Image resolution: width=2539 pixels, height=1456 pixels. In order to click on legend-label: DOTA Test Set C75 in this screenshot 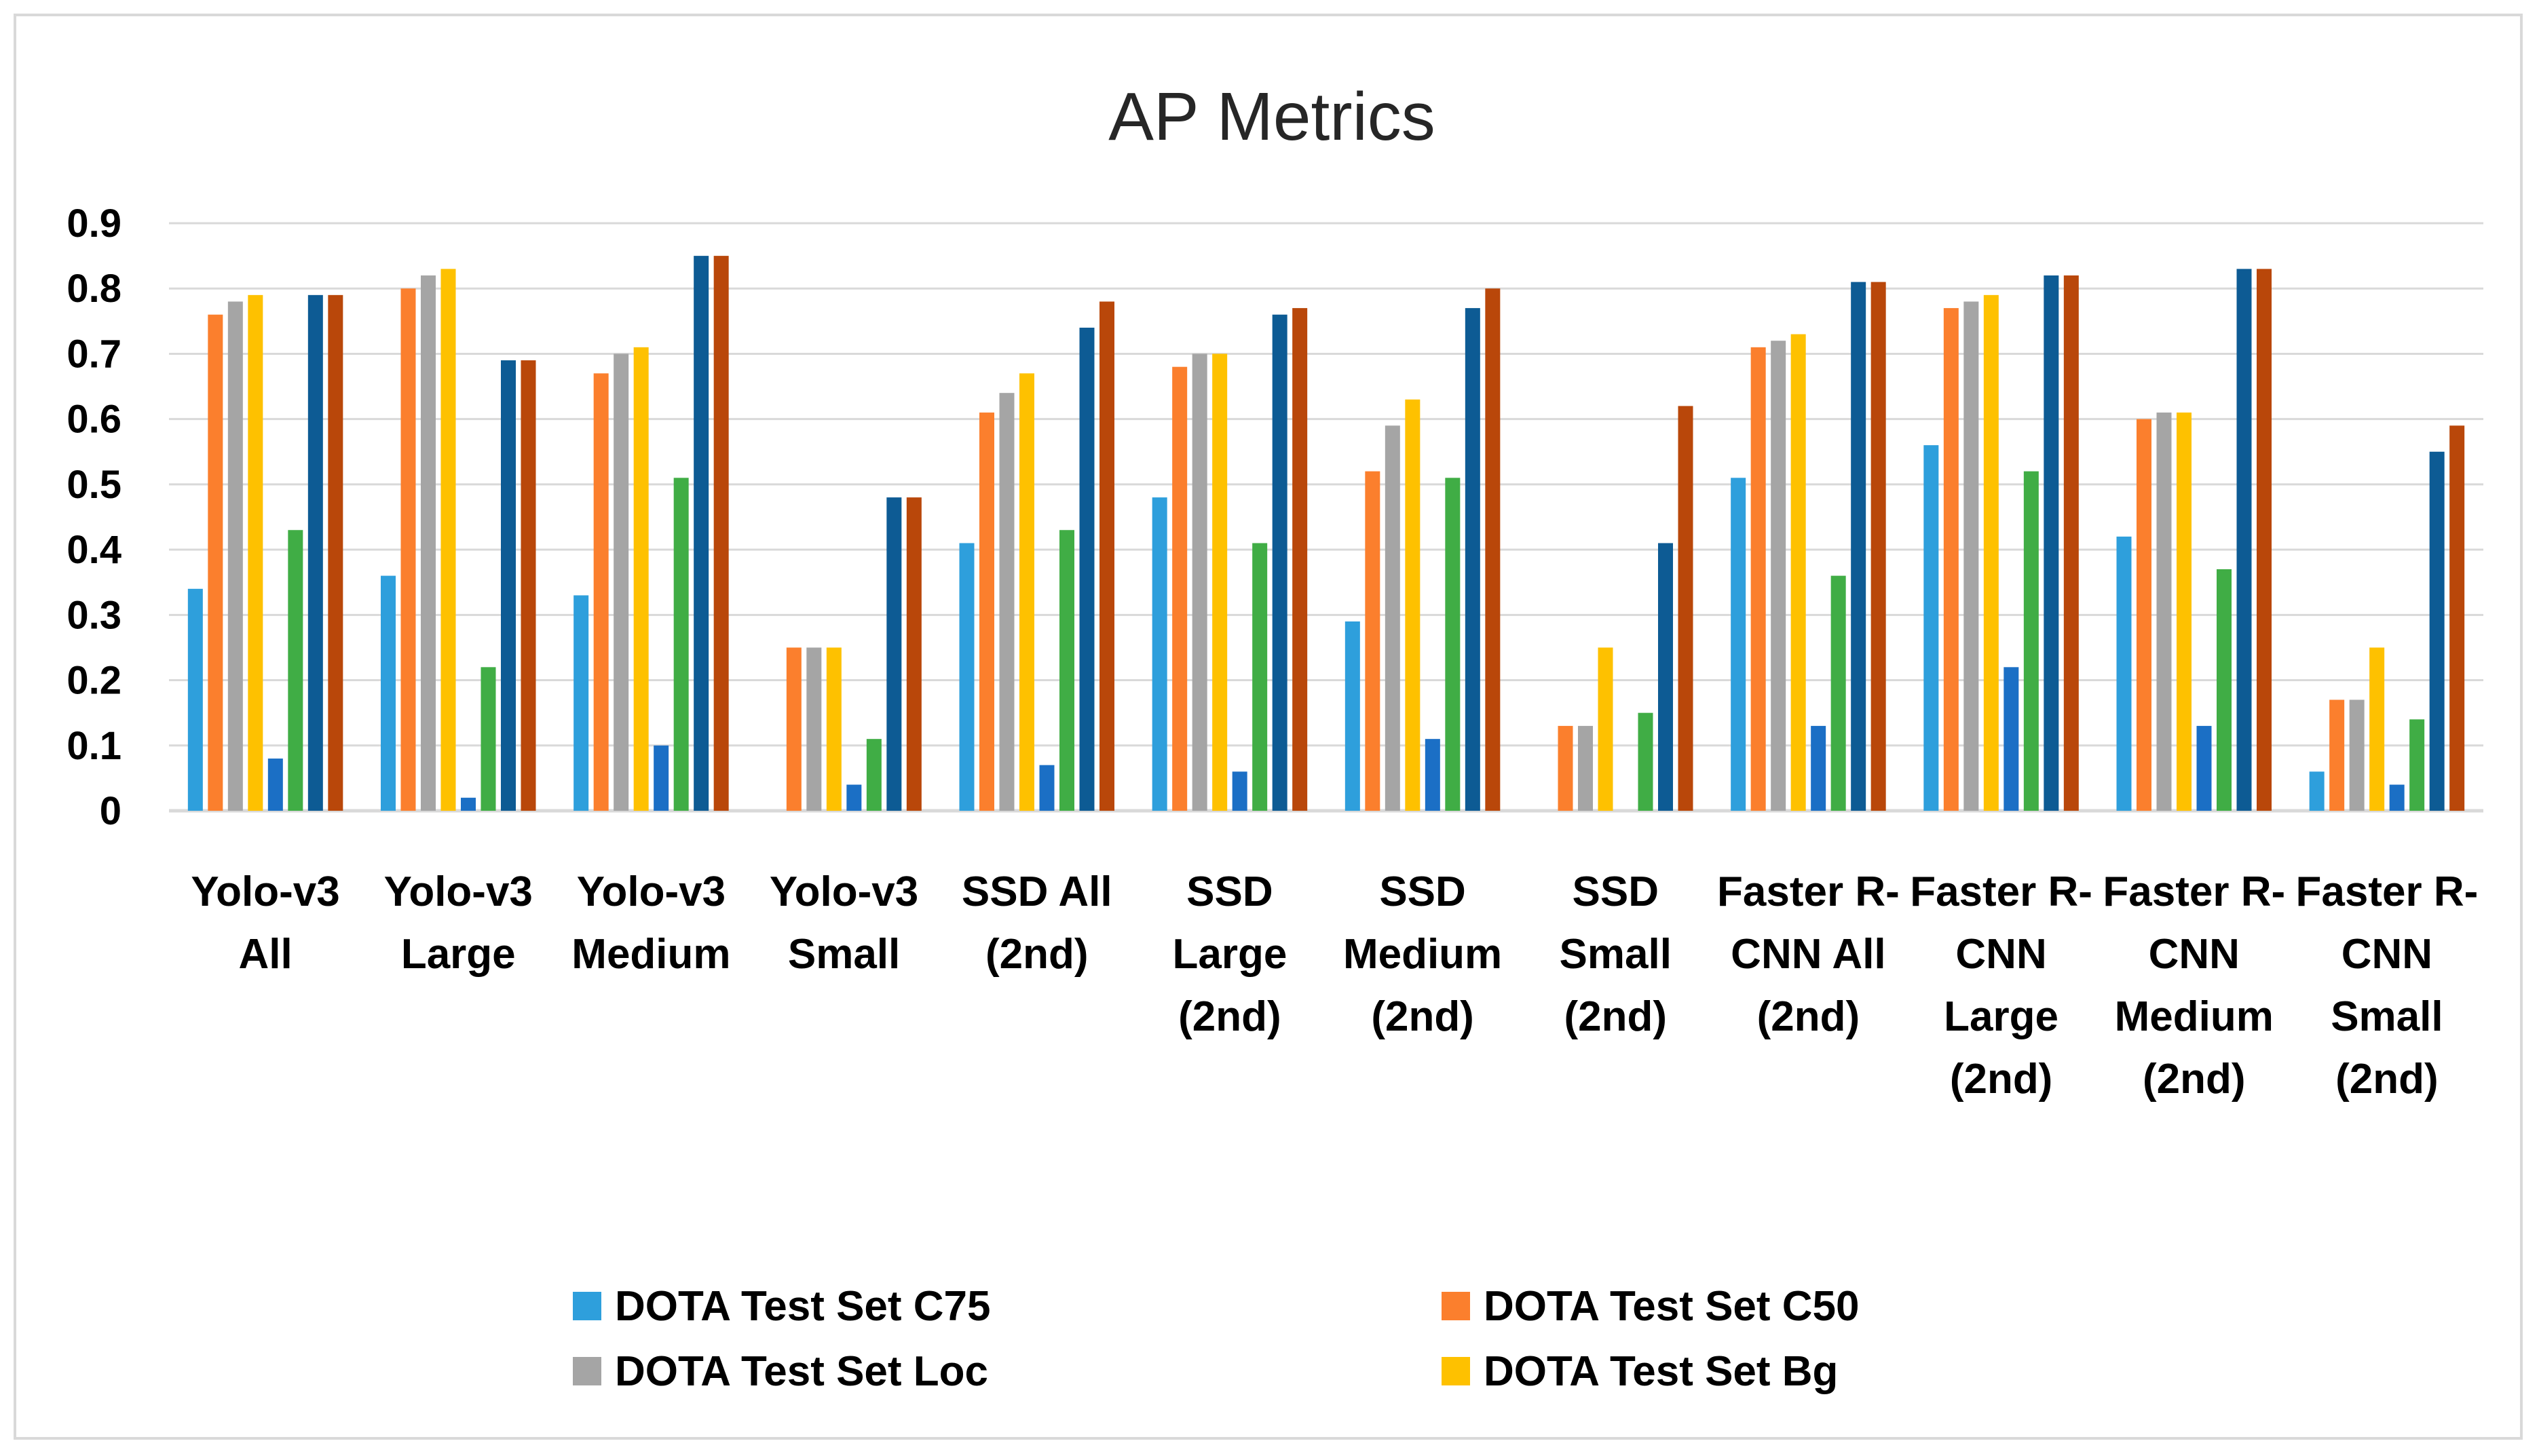, I will do `click(803, 1306)`.